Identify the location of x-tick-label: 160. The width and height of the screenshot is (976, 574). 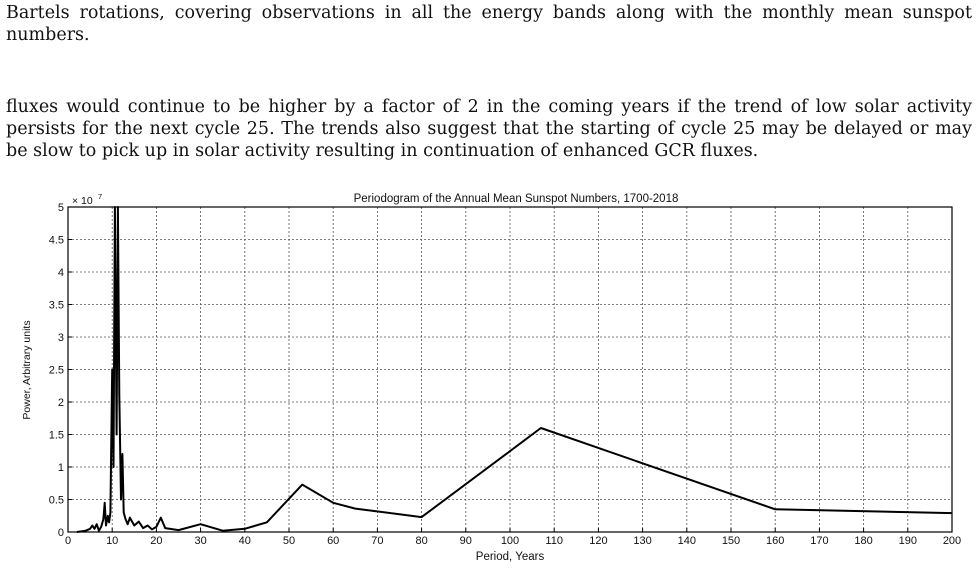
(775, 541).